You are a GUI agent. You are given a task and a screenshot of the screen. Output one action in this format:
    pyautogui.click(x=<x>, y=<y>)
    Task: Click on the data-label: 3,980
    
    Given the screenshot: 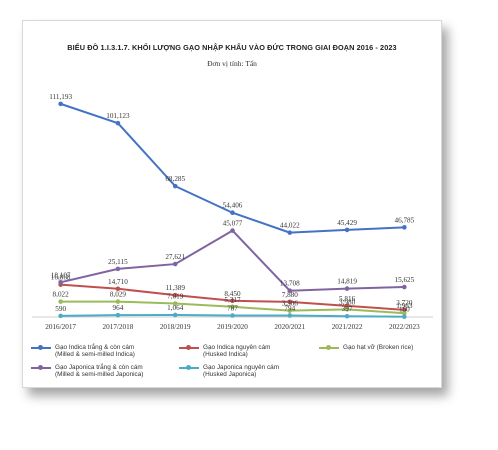 What is the action you would take?
    pyautogui.click(x=347, y=302)
    